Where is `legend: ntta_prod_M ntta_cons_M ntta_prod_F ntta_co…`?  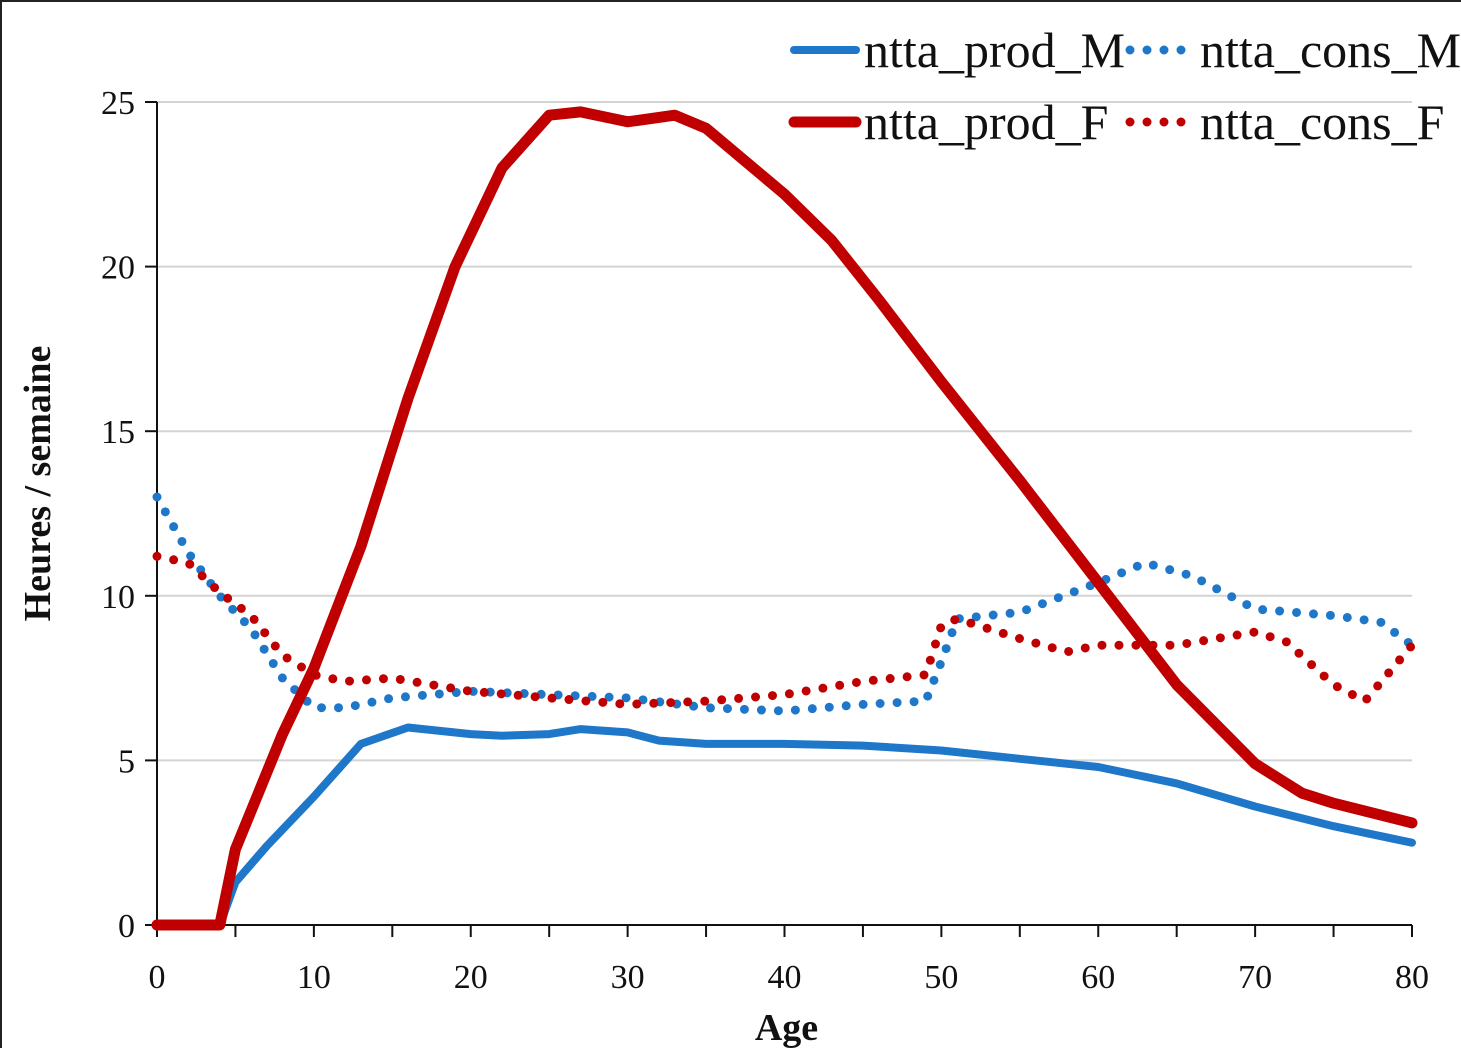 legend: ntta_prod_M ntta_cons_M ntta_prod_F ntta_co… is located at coordinates (1124, 86).